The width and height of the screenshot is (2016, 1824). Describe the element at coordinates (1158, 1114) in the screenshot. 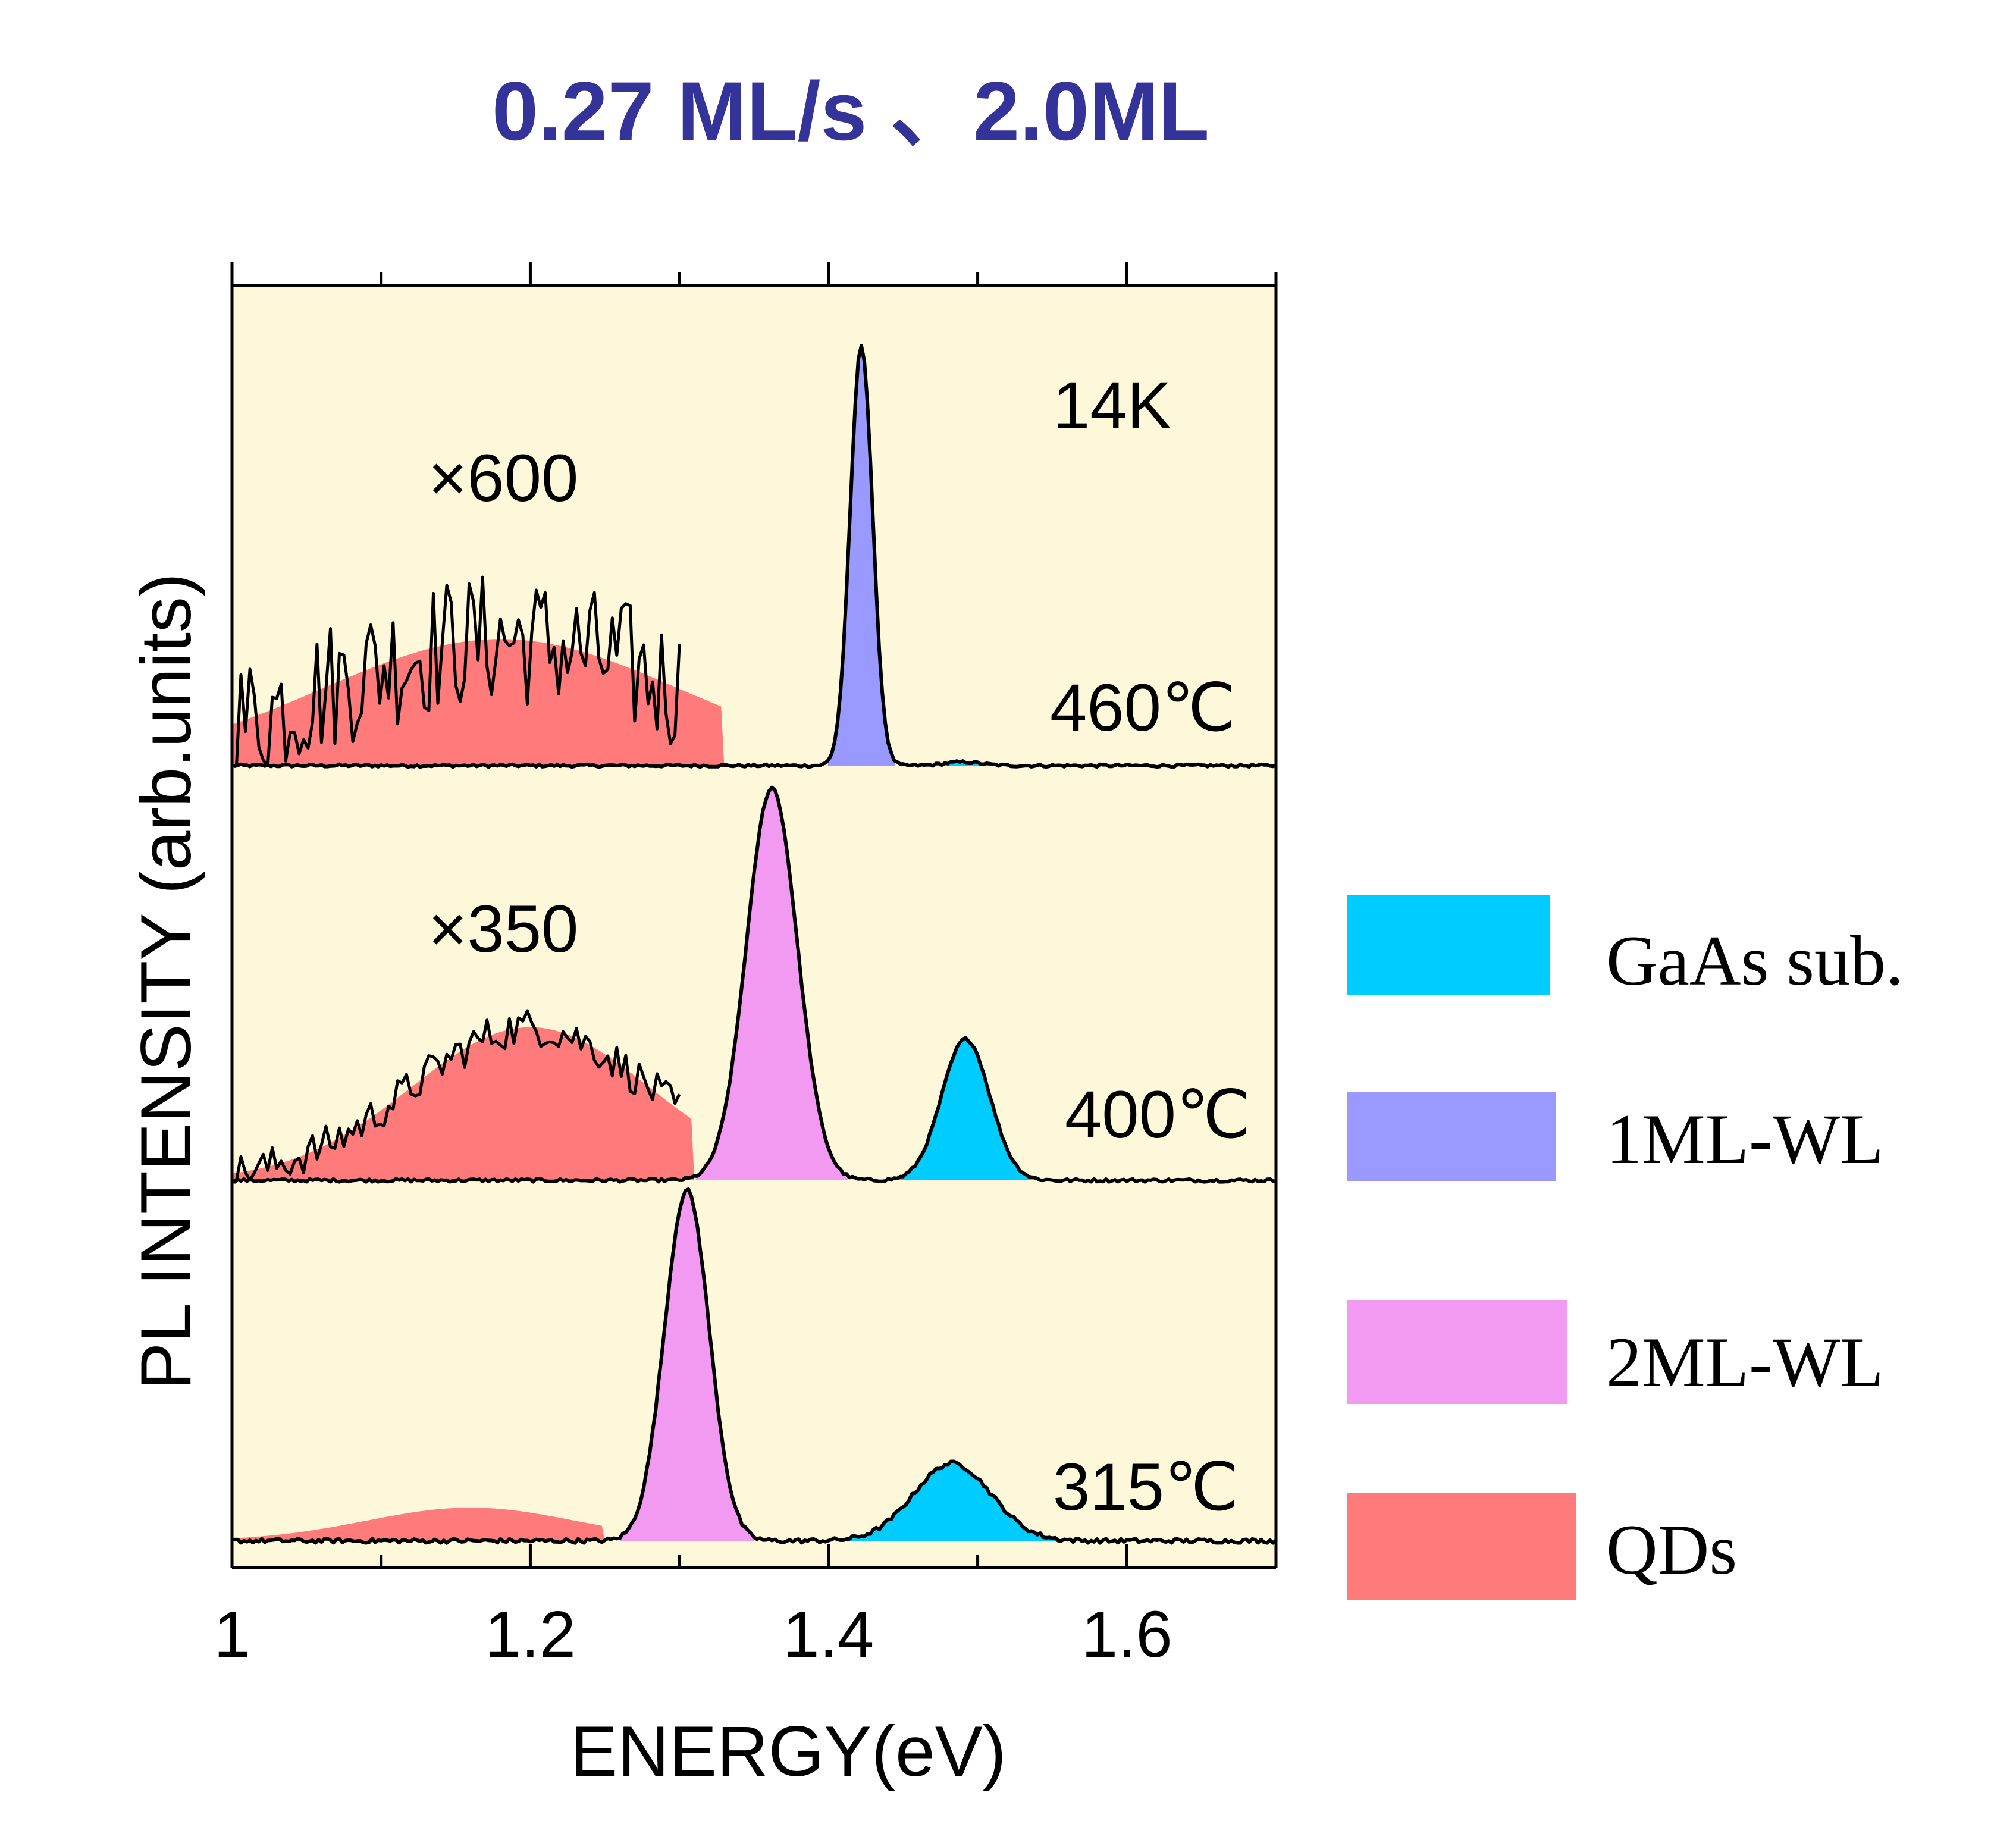

I see `series-label-400: 400℃` at that location.